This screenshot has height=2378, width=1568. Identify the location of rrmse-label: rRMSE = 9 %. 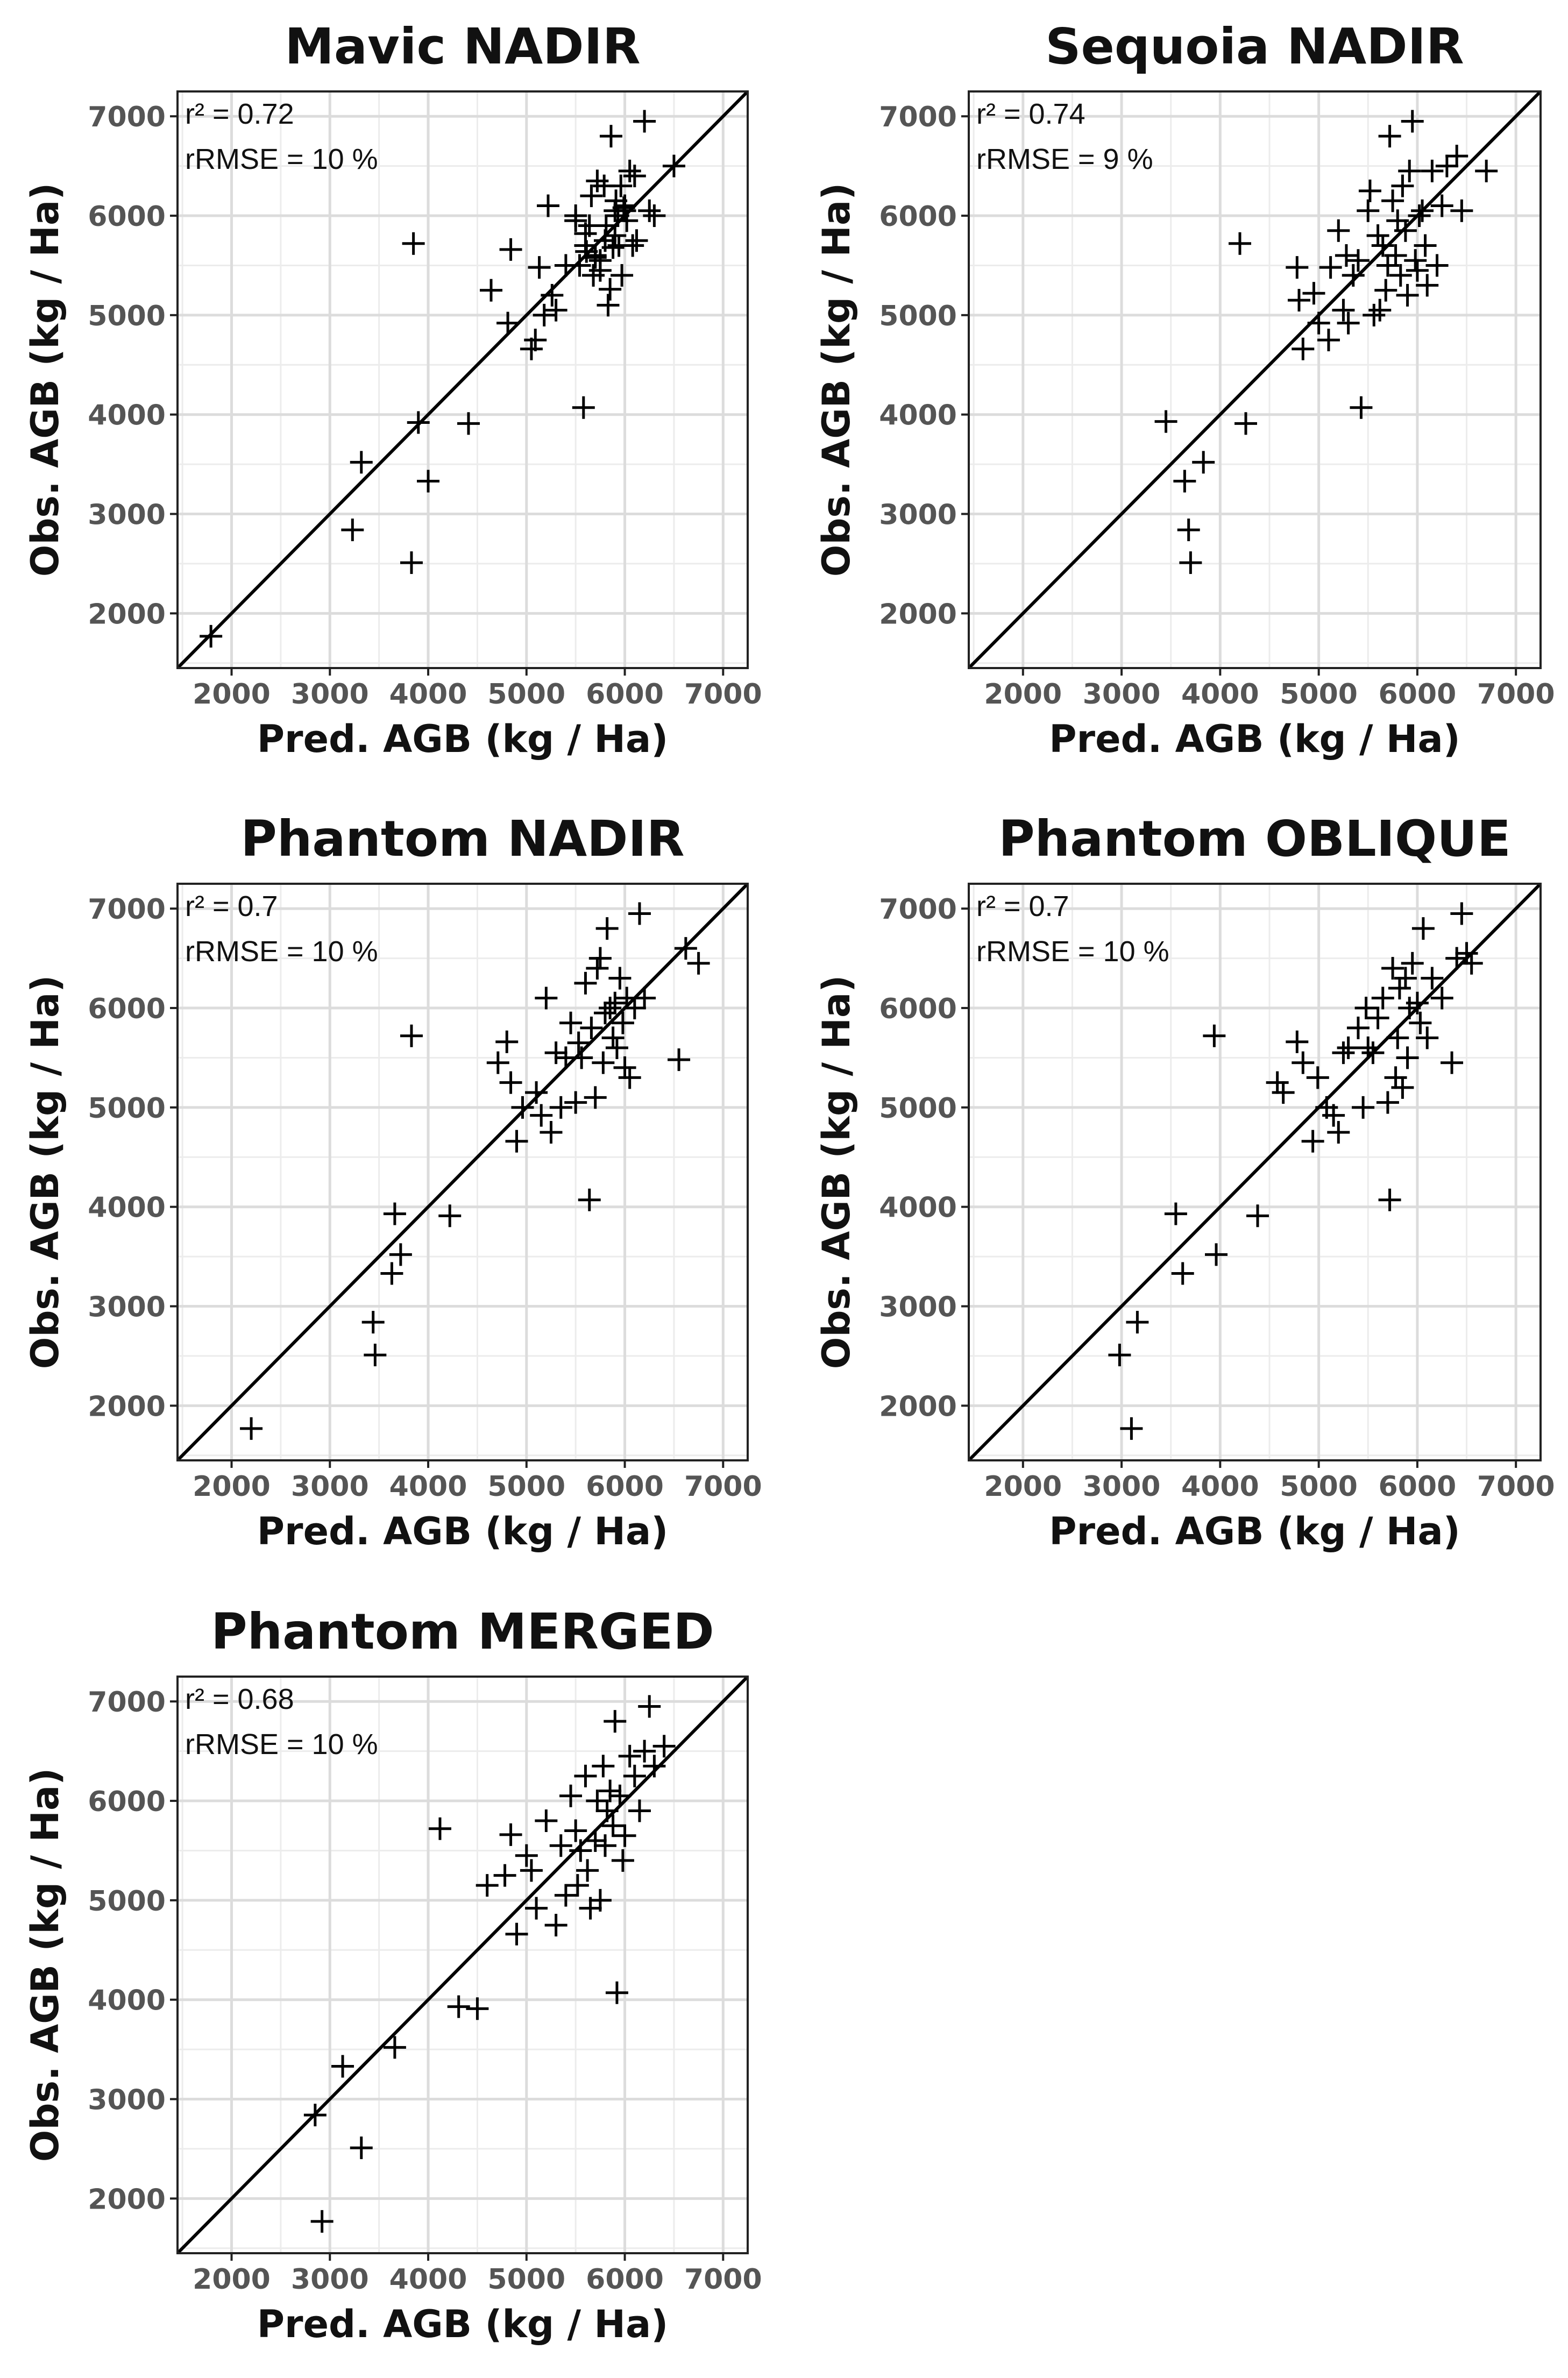
(1064, 159).